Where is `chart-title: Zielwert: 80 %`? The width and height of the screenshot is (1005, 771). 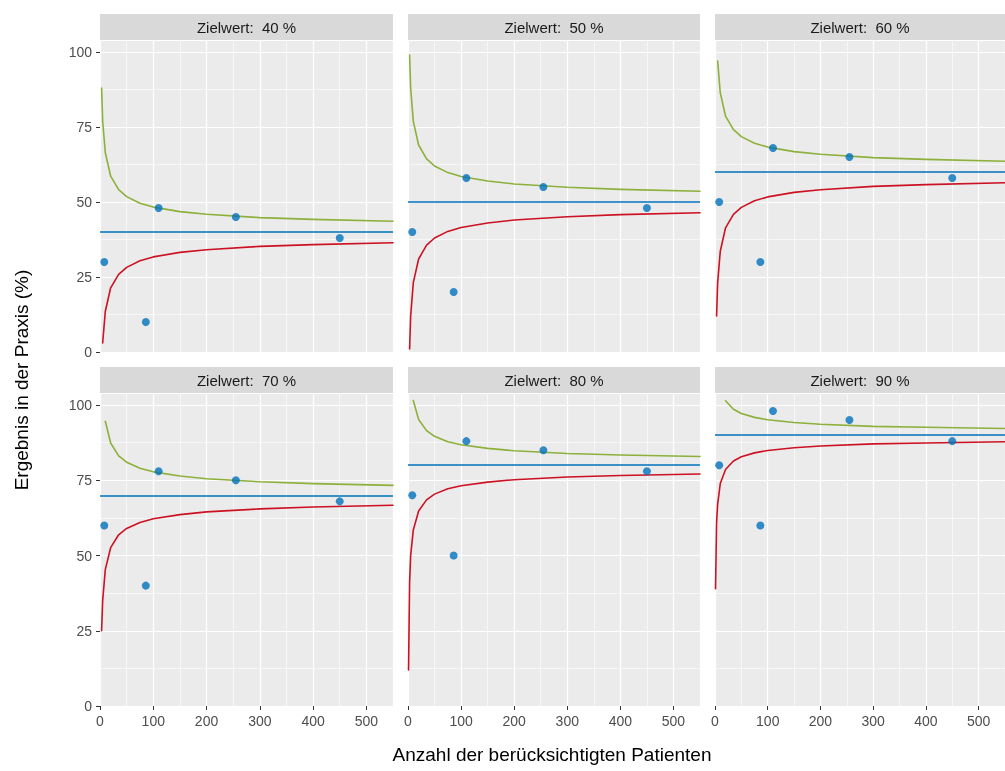
chart-title: Zielwert: 80 % is located at coordinates (554, 380).